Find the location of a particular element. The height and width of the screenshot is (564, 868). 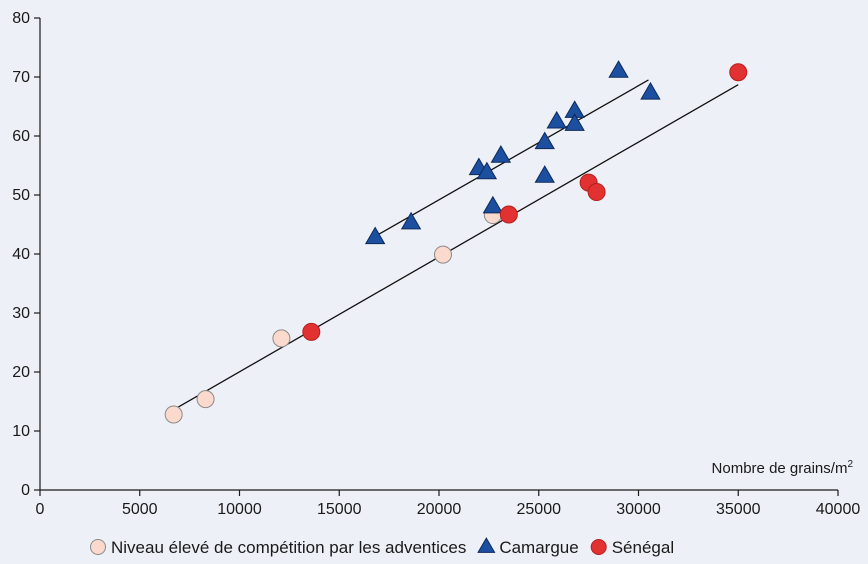

legend-label: Camargue is located at coordinates (538, 547).